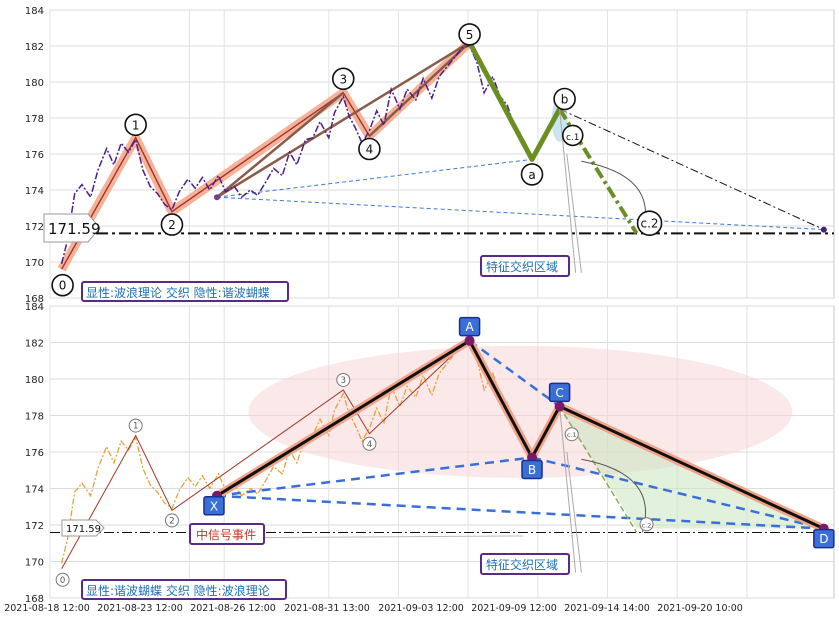 The width and height of the screenshot is (839, 620). Describe the element at coordinates (522, 266) in the screenshot. I see `upper-zone-label: 特征交织区域` at that location.